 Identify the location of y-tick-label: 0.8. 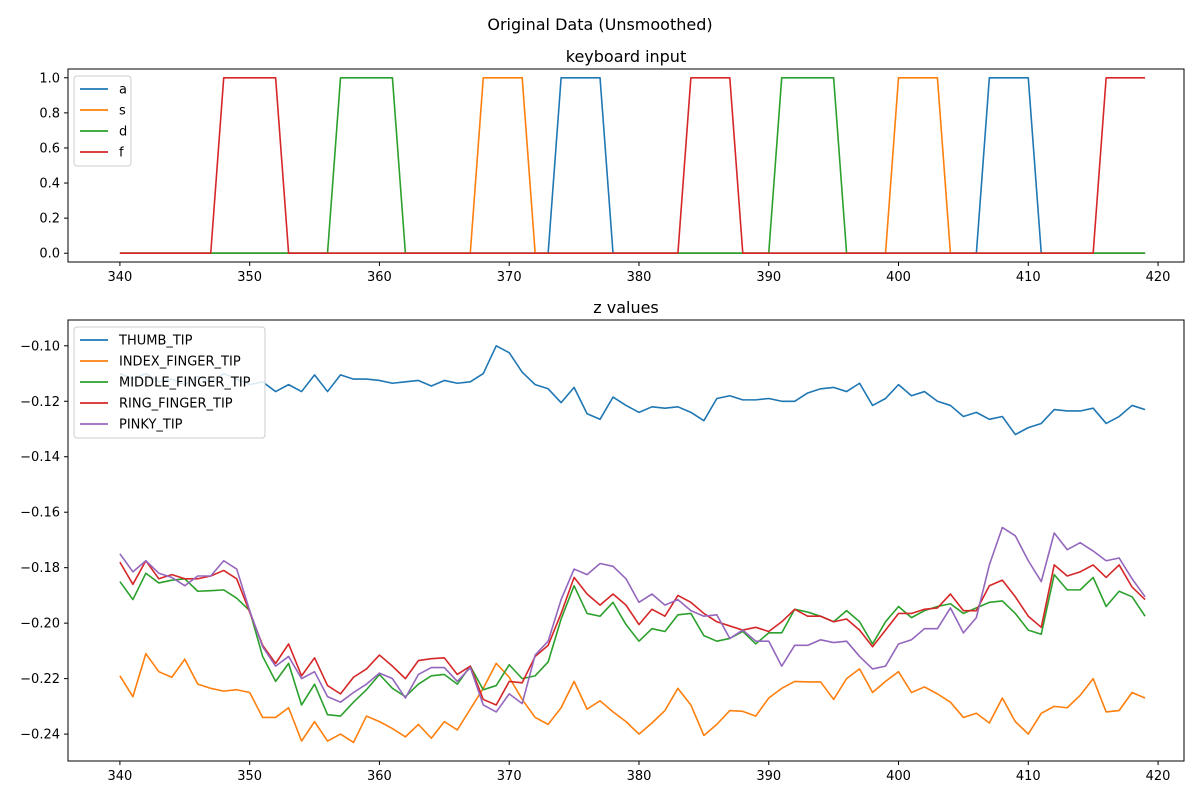
(49, 113).